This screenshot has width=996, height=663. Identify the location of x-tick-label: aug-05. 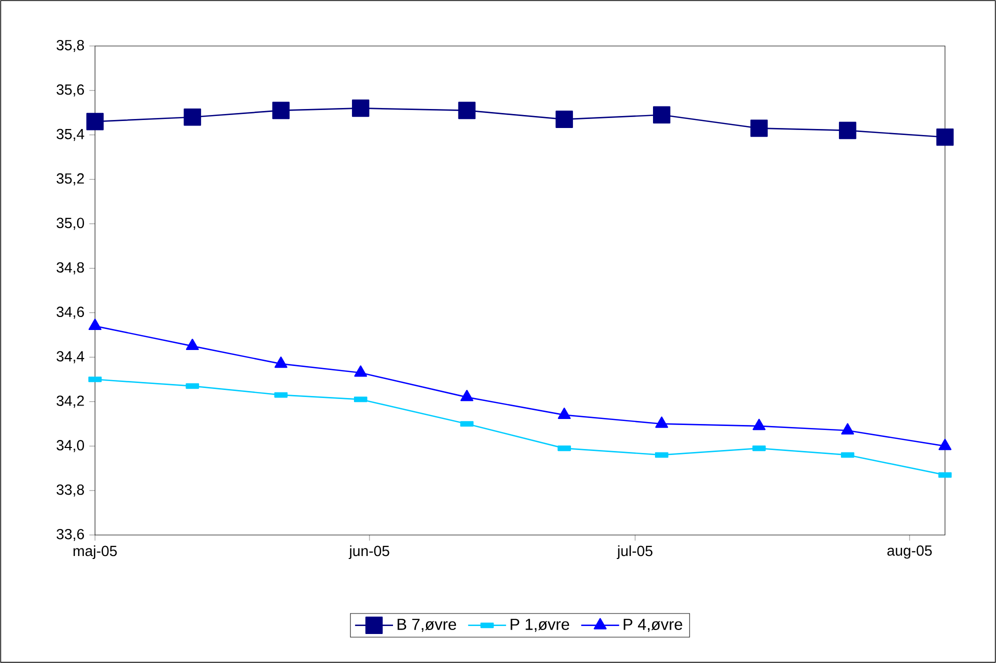
(909, 552).